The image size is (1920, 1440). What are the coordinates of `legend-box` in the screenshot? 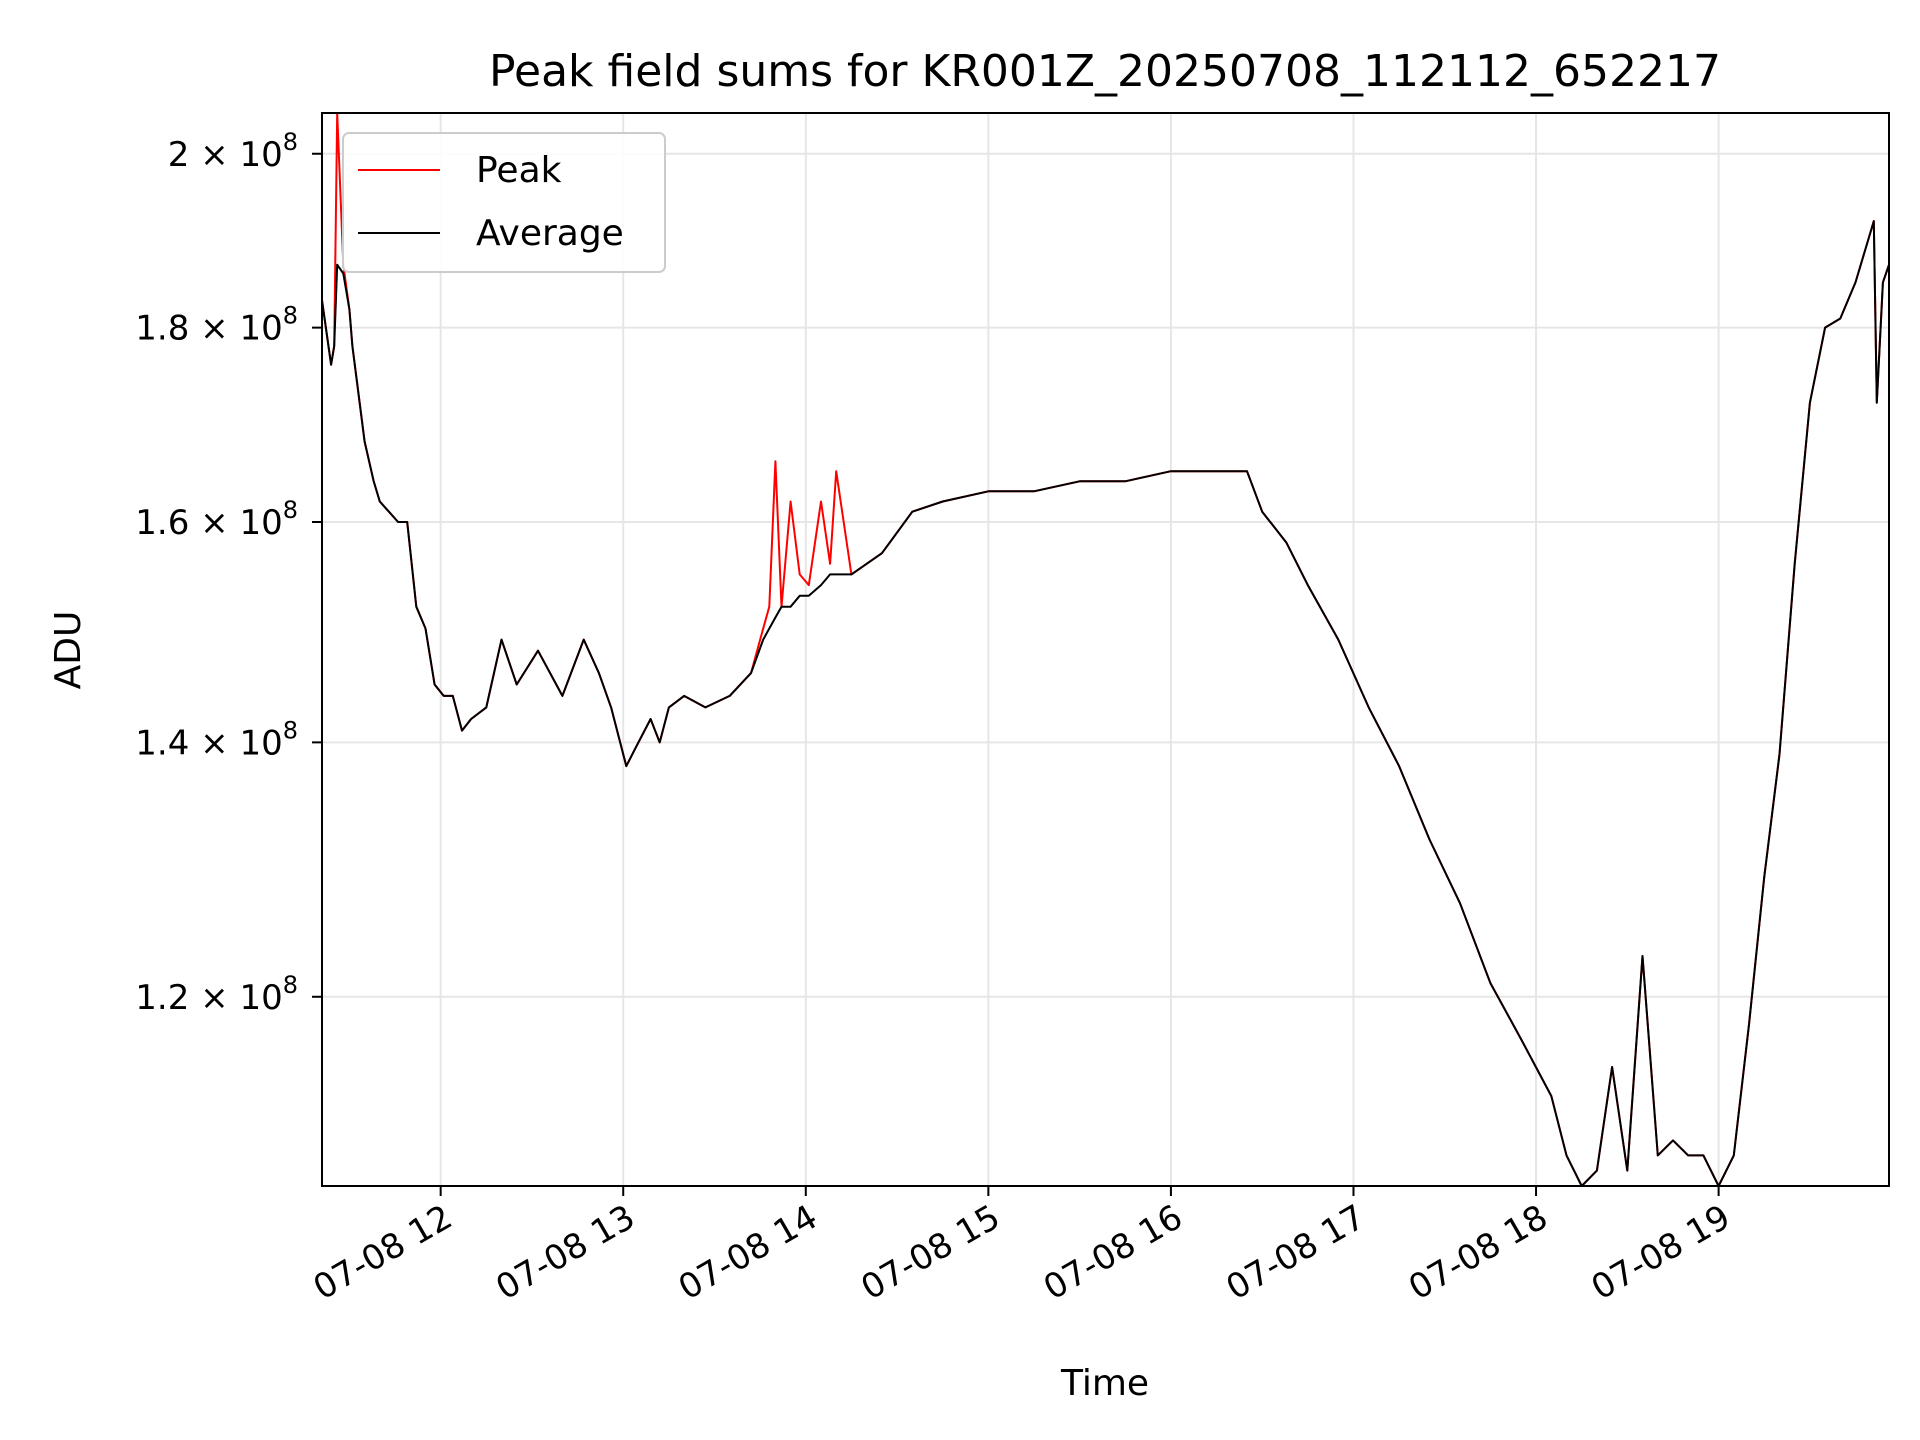 It's located at (504, 202).